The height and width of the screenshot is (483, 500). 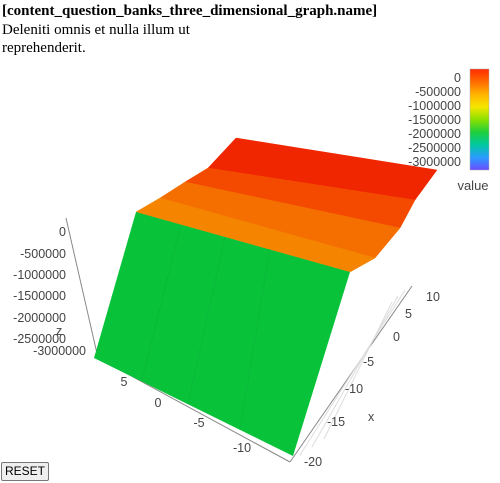 I want to click on x-tick-label: -10, so click(x=354, y=389).